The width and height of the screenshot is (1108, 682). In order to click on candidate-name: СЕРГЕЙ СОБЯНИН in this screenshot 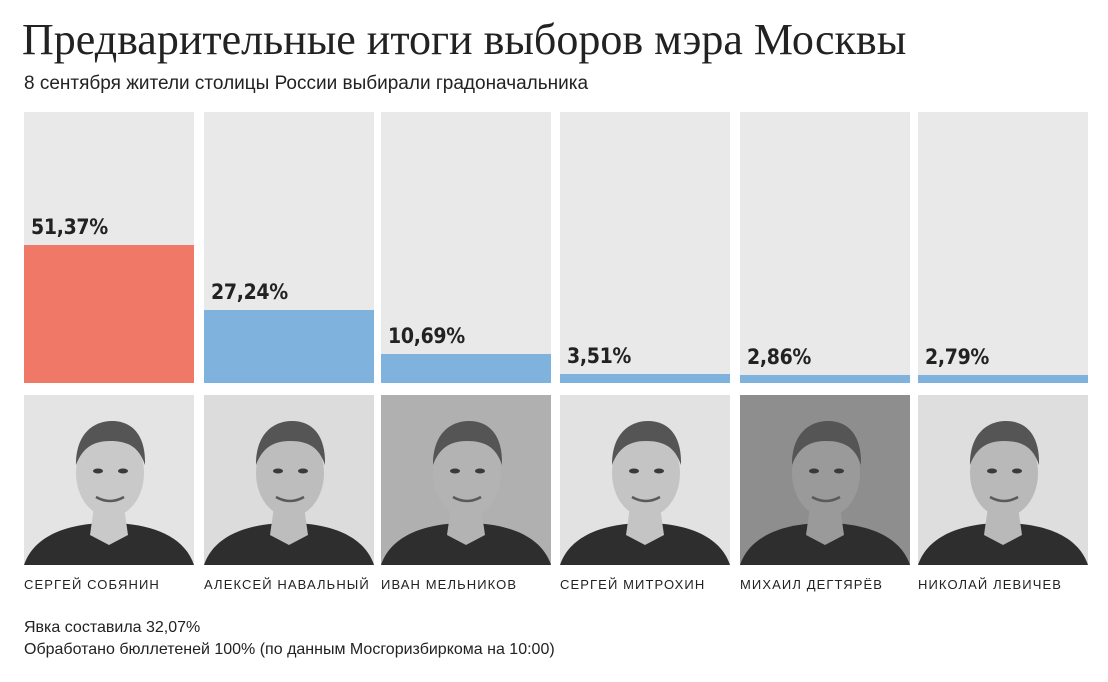, I will do `click(92, 584)`.